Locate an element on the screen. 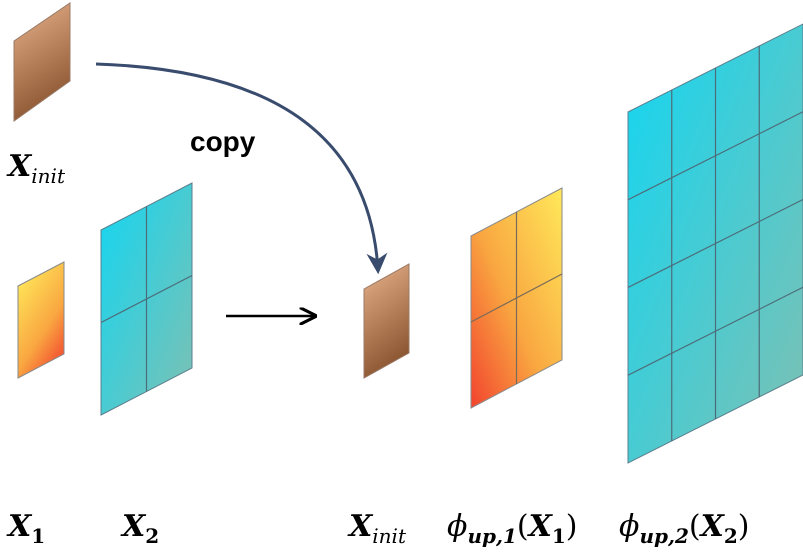  x-init-copy-tile is located at coordinates (386, 321).